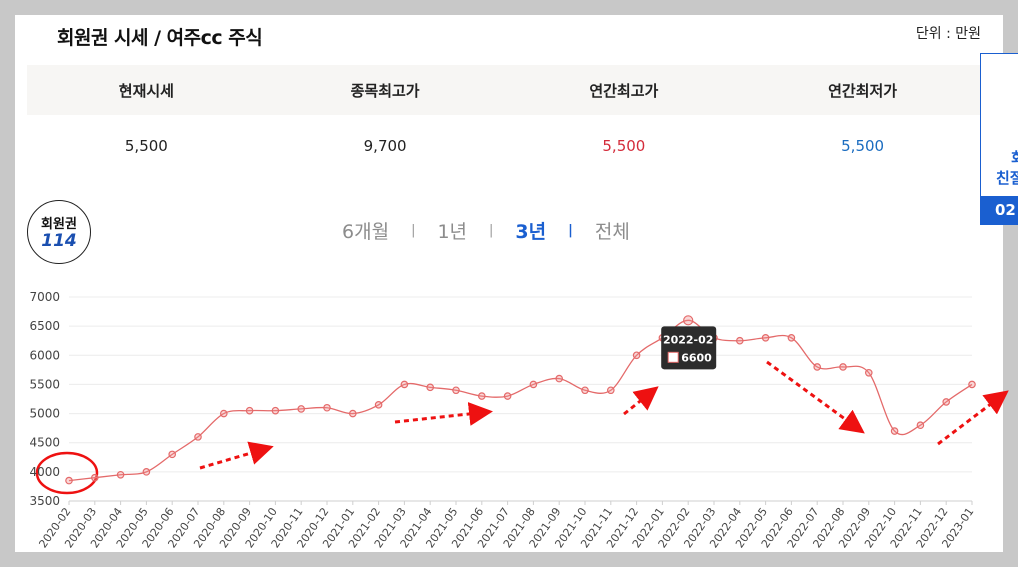 This screenshot has width=1018, height=567. What do you see at coordinates (160, 38) in the screenshot?
I see `page-title: 회원권 시세 / 여주cc 주식` at bounding box center [160, 38].